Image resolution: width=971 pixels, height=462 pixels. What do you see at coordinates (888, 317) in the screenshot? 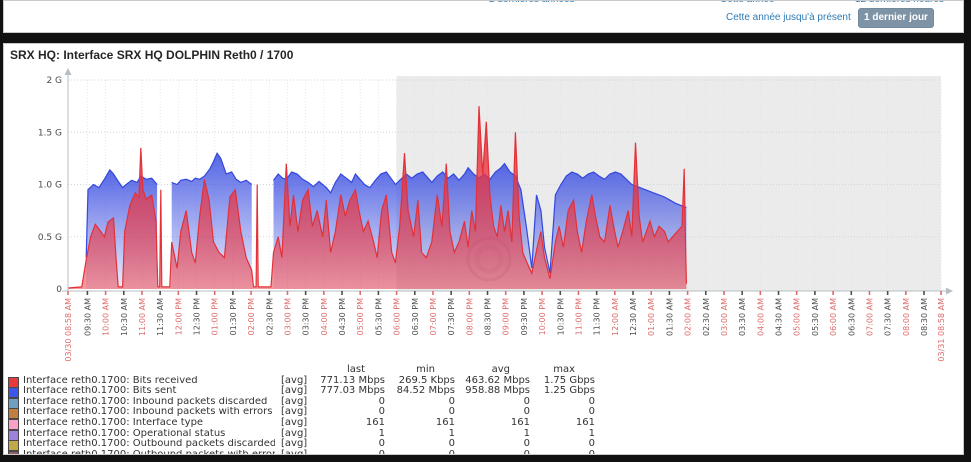
I see `x-tick-label: 07:30 AM` at bounding box center [888, 317].